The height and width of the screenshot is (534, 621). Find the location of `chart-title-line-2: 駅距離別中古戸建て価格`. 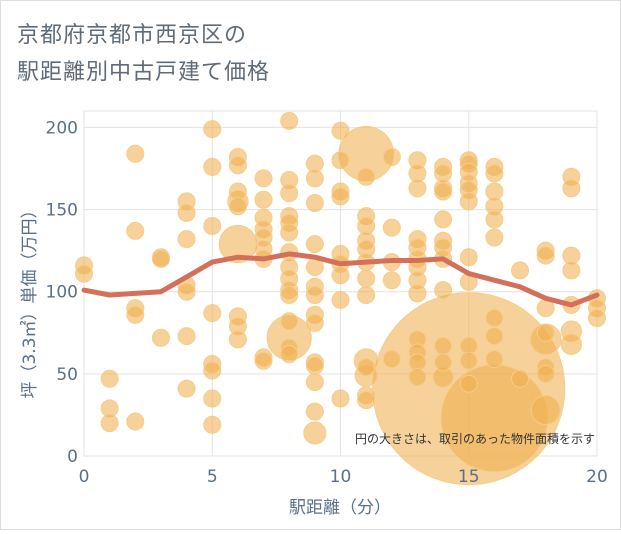

chart-title-line-2: 駅距離別中古戸建て価格 is located at coordinates (143, 72).